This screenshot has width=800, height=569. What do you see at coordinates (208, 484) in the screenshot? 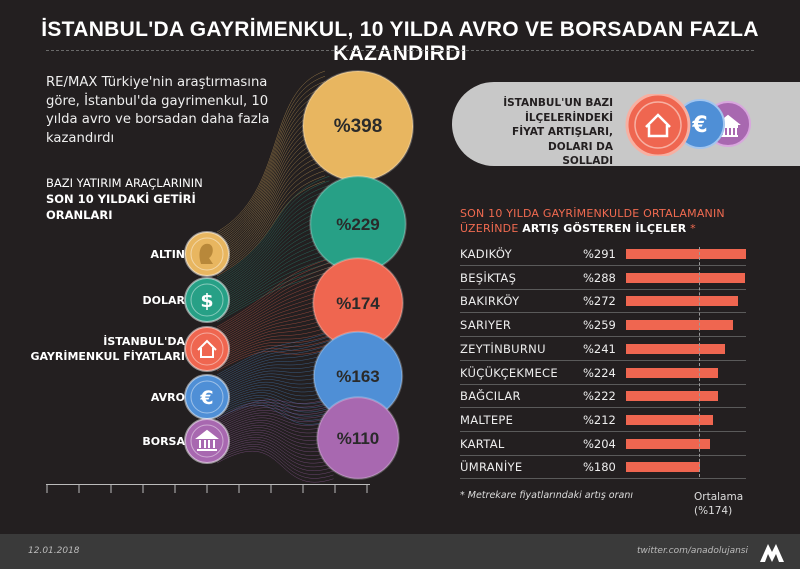
I see `baseline-axis` at bounding box center [208, 484].